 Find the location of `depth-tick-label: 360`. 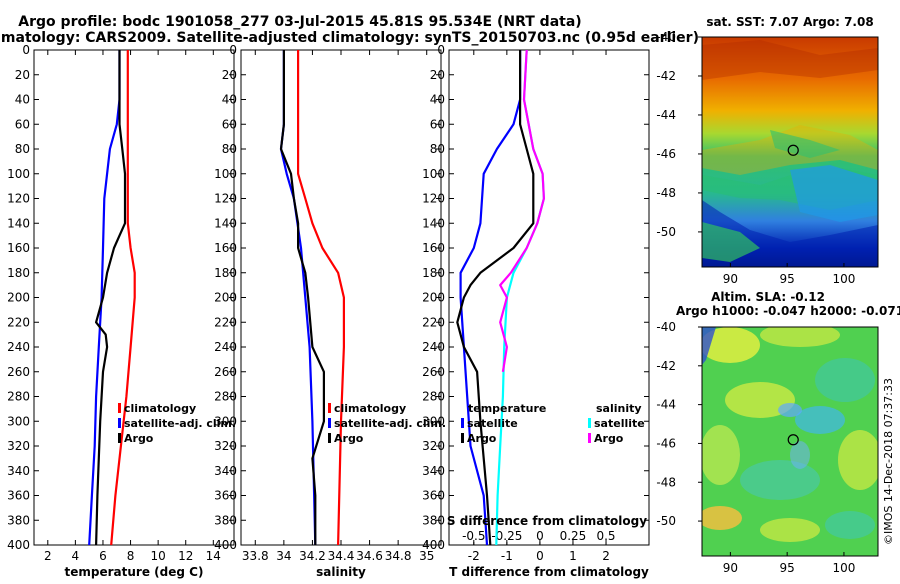

depth-tick-label: 360 is located at coordinates (225, 496).